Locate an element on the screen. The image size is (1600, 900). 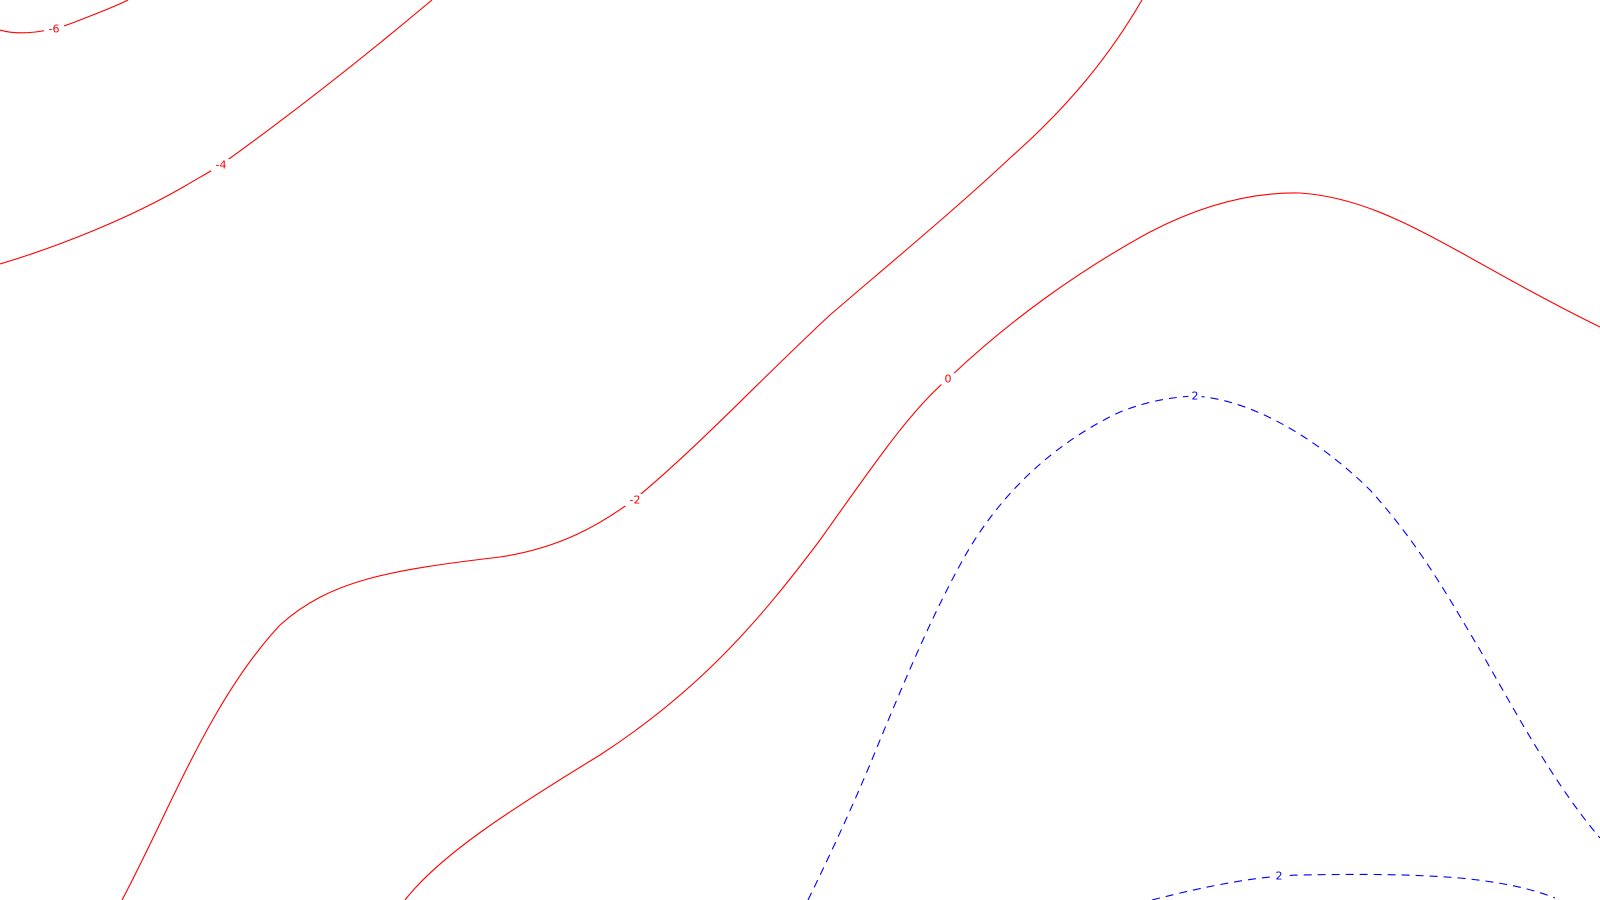
contour-label-neg6-0: -6 is located at coordinates (54, 29).